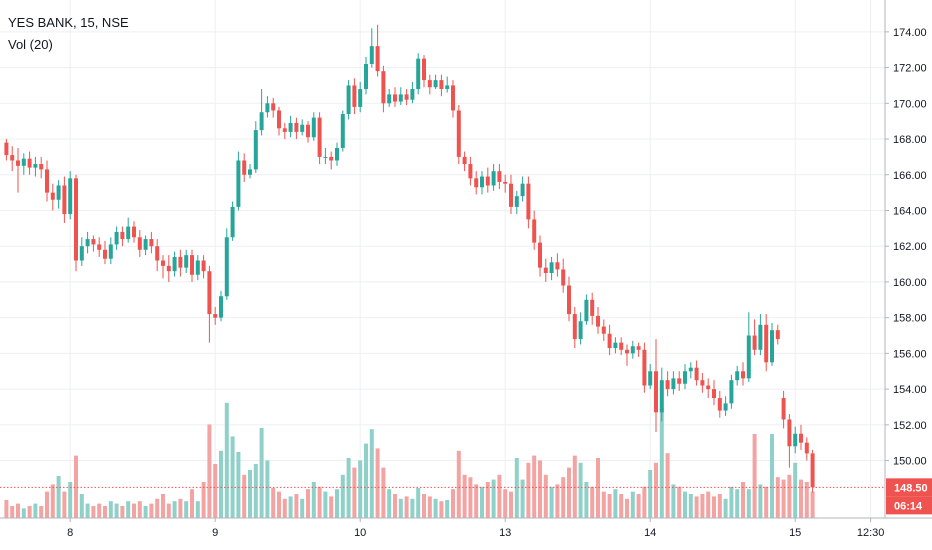  I want to click on price-badge-value: 148.50, so click(911, 488).